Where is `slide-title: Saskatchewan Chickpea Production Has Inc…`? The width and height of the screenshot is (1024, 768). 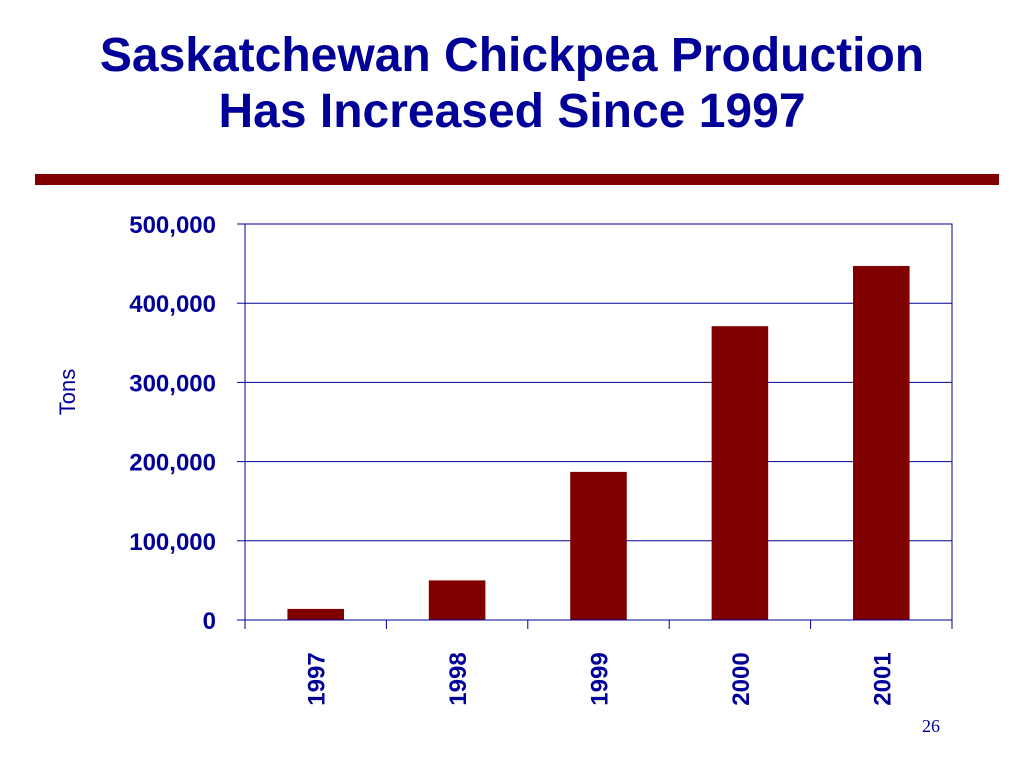 slide-title: Saskatchewan Chickpea Production Has Inc… is located at coordinates (512, 84).